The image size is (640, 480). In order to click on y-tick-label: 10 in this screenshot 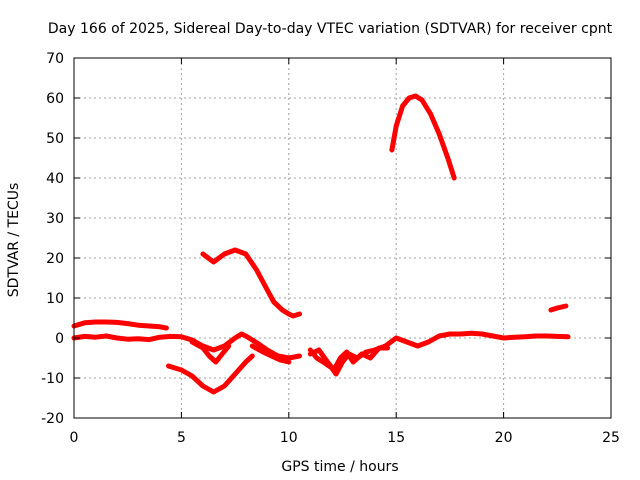, I will do `click(55, 299)`.